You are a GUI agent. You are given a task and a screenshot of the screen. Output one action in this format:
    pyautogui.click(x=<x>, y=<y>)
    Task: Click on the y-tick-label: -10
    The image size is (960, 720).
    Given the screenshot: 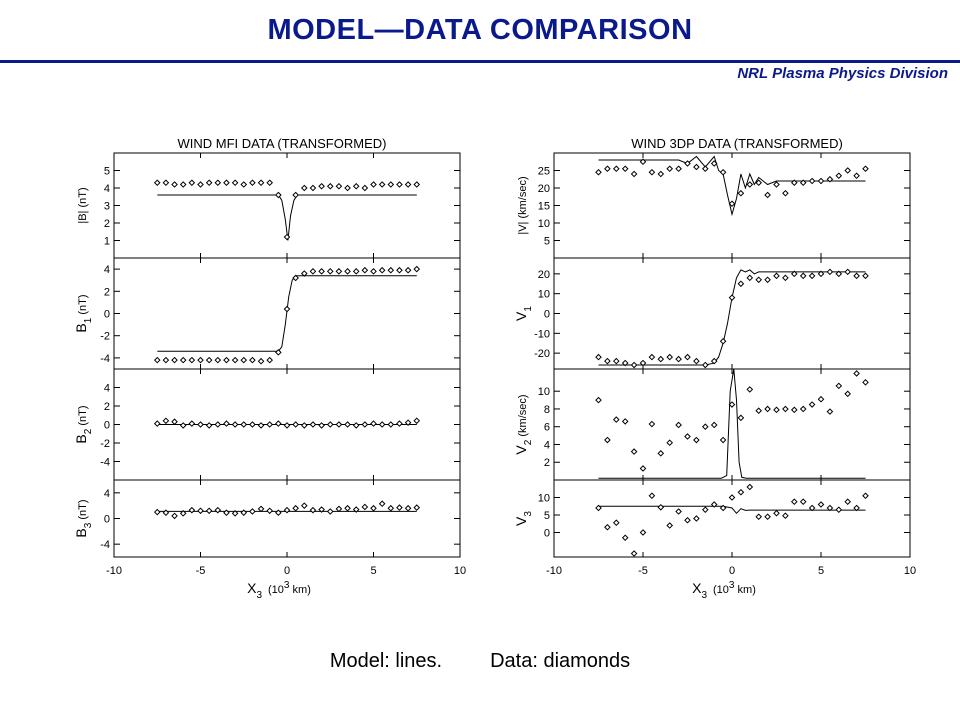 What is the action you would take?
    pyautogui.click(x=542, y=334)
    